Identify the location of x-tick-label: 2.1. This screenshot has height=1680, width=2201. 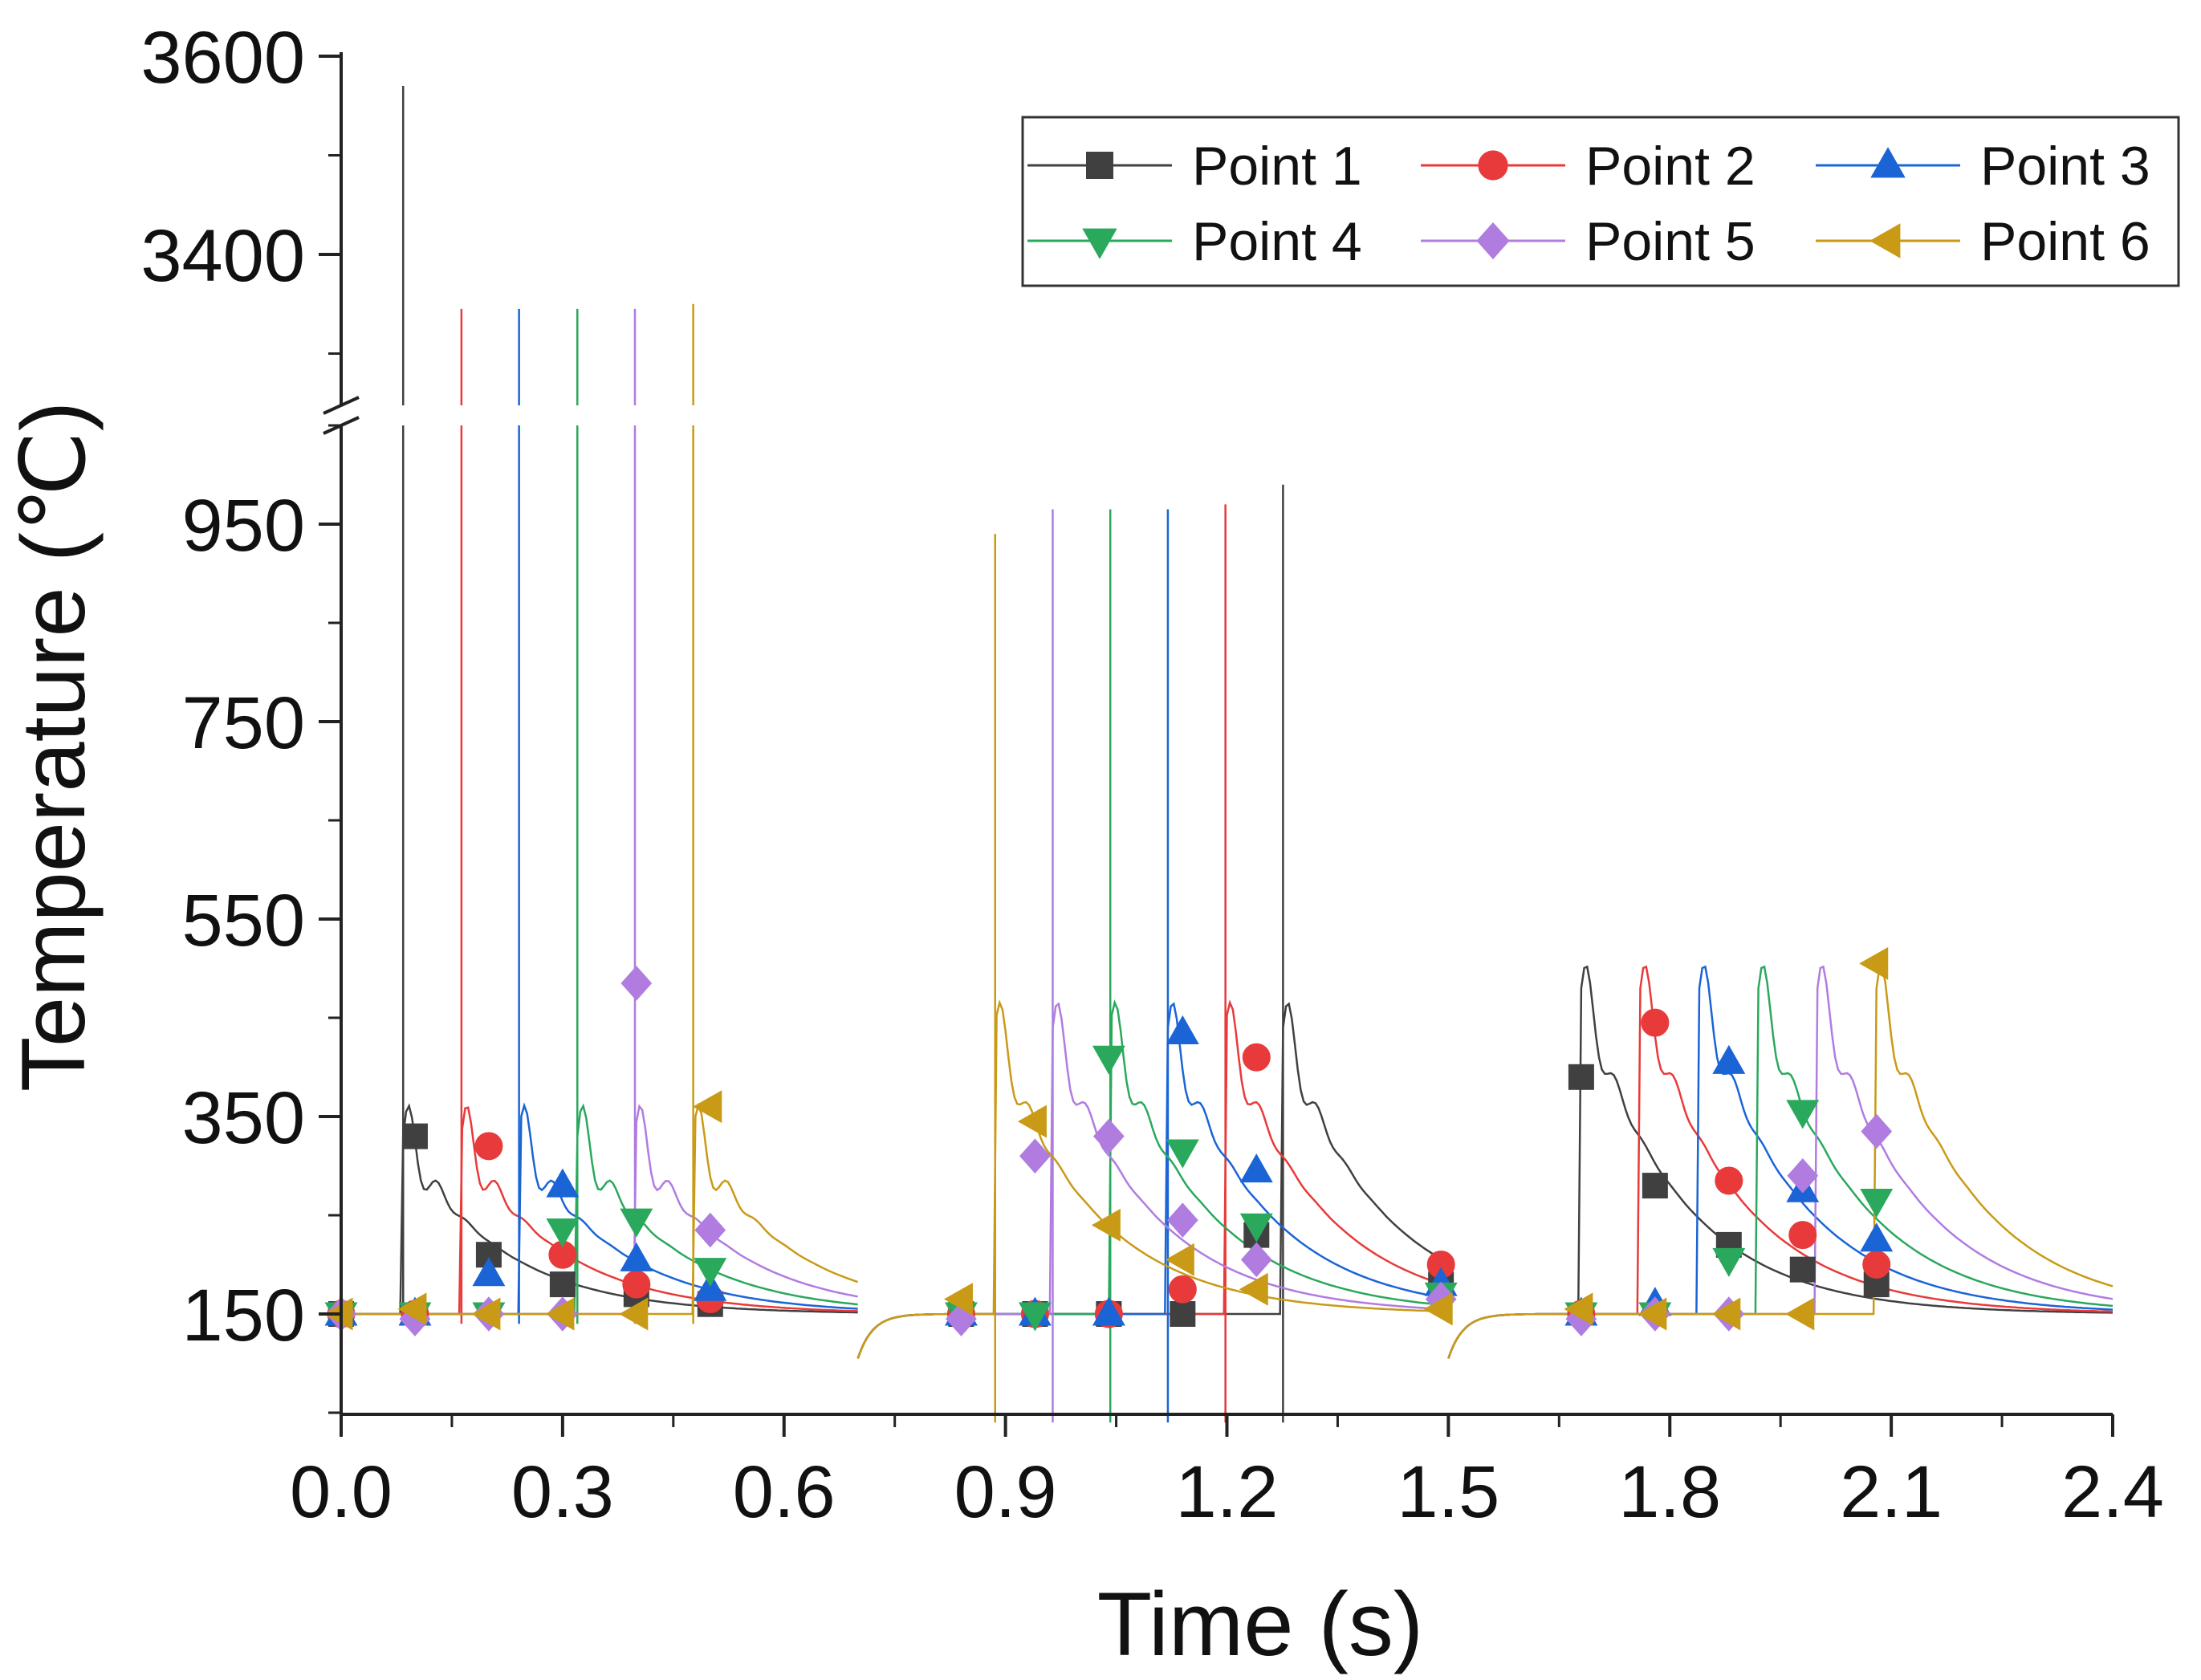
(1891, 1492).